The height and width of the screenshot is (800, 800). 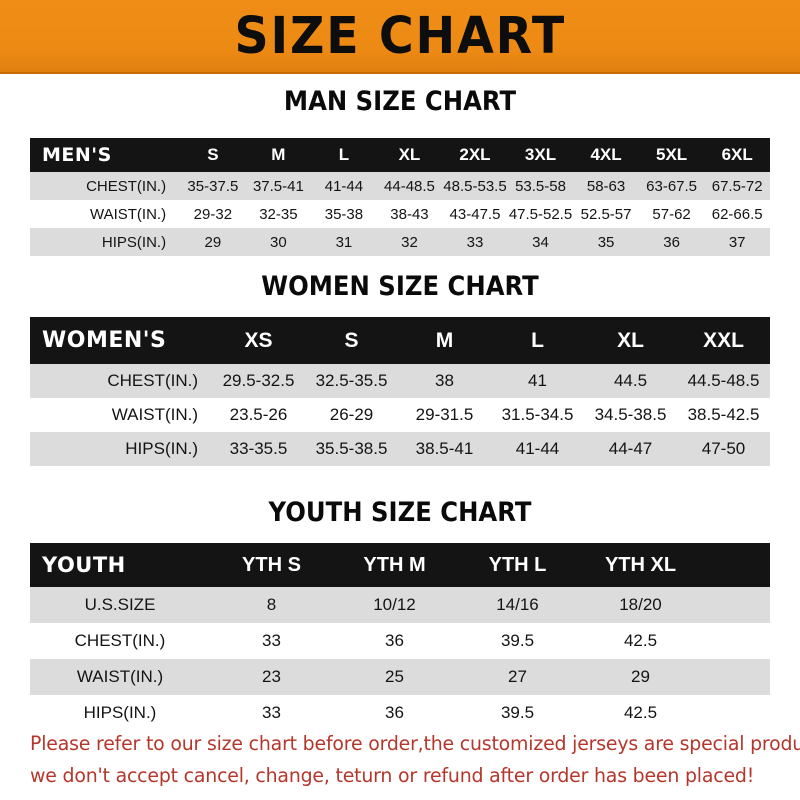 I want to click on column-header: YTH M, so click(x=394, y=564).